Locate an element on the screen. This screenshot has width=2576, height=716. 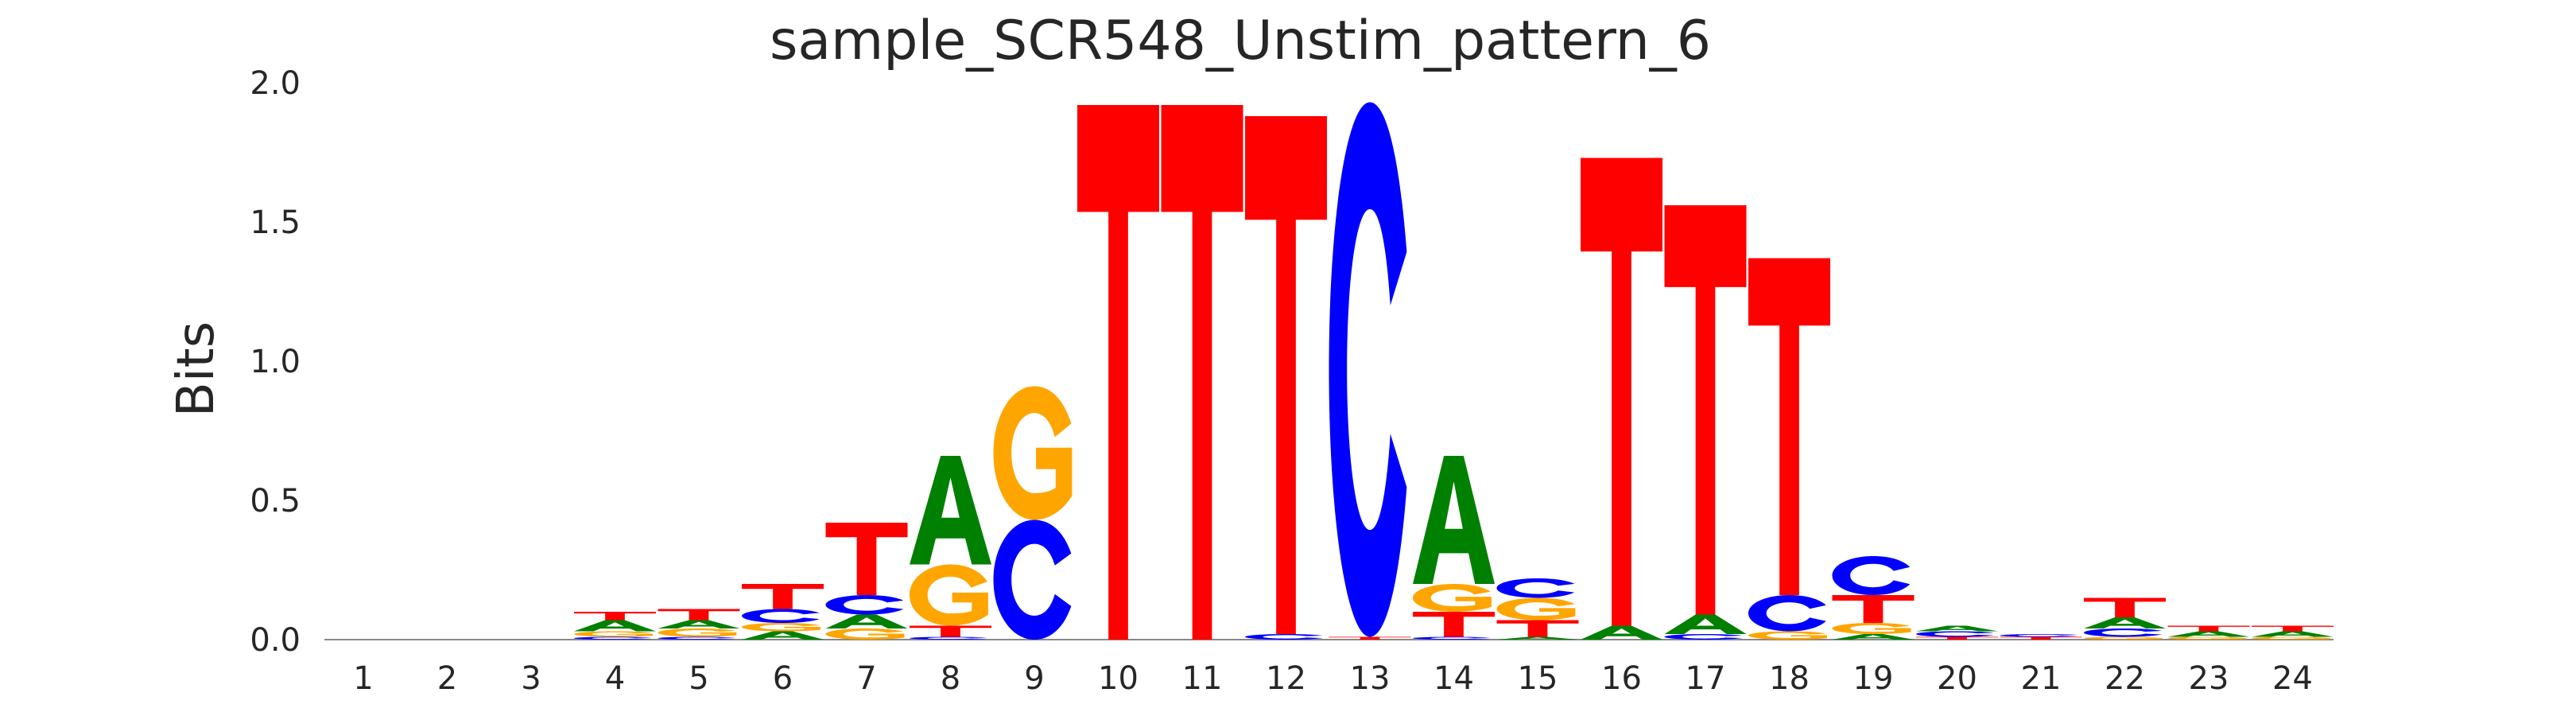
y-tick-label: 1.5 is located at coordinates (275, 222).